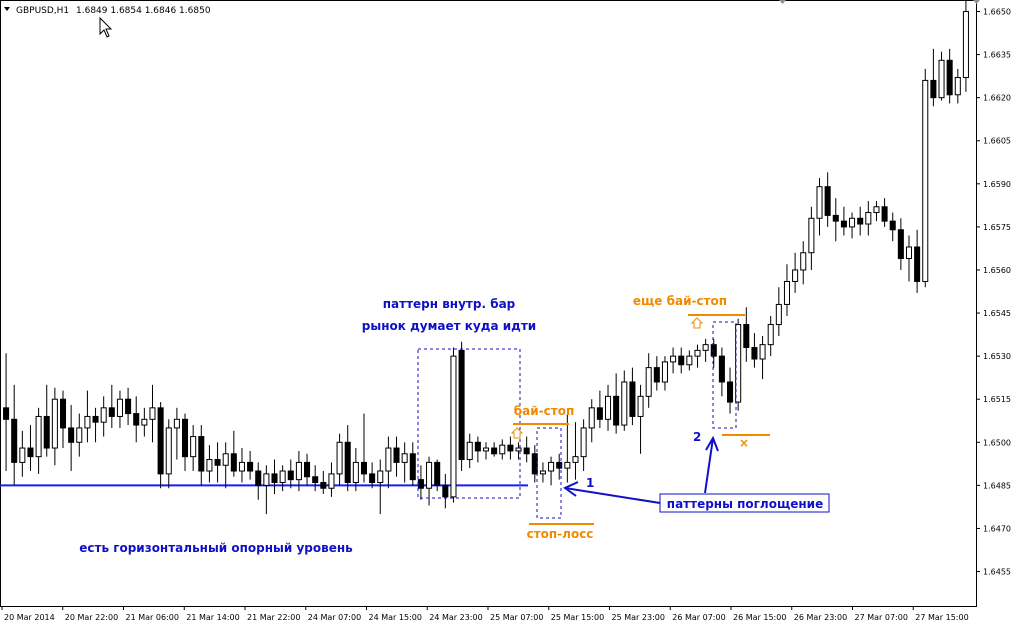  I want to click on time-tick-label: 27 Mar 15:00, so click(941, 617).